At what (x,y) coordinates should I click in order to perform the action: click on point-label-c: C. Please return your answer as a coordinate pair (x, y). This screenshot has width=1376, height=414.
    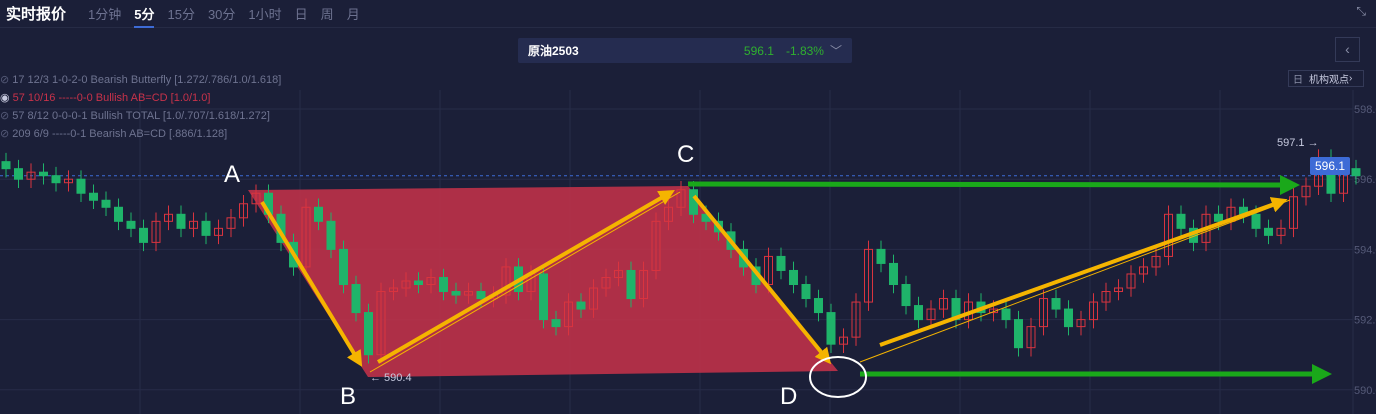
    Looking at the image, I should click on (685, 154).